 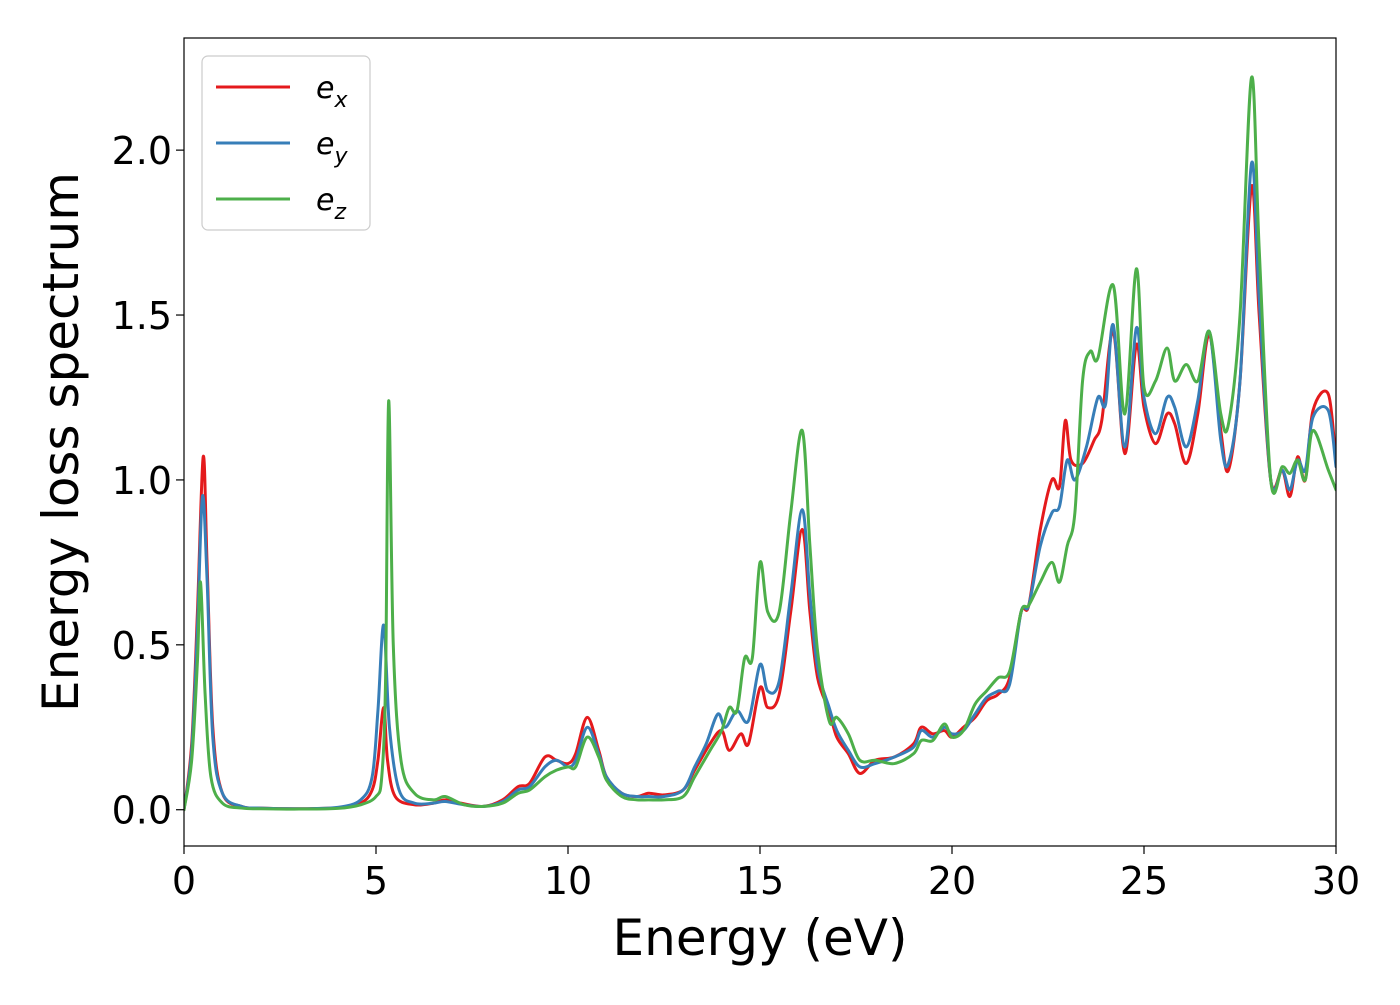 I want to click on legend-label-z: ez, so click(x=331, y=204).